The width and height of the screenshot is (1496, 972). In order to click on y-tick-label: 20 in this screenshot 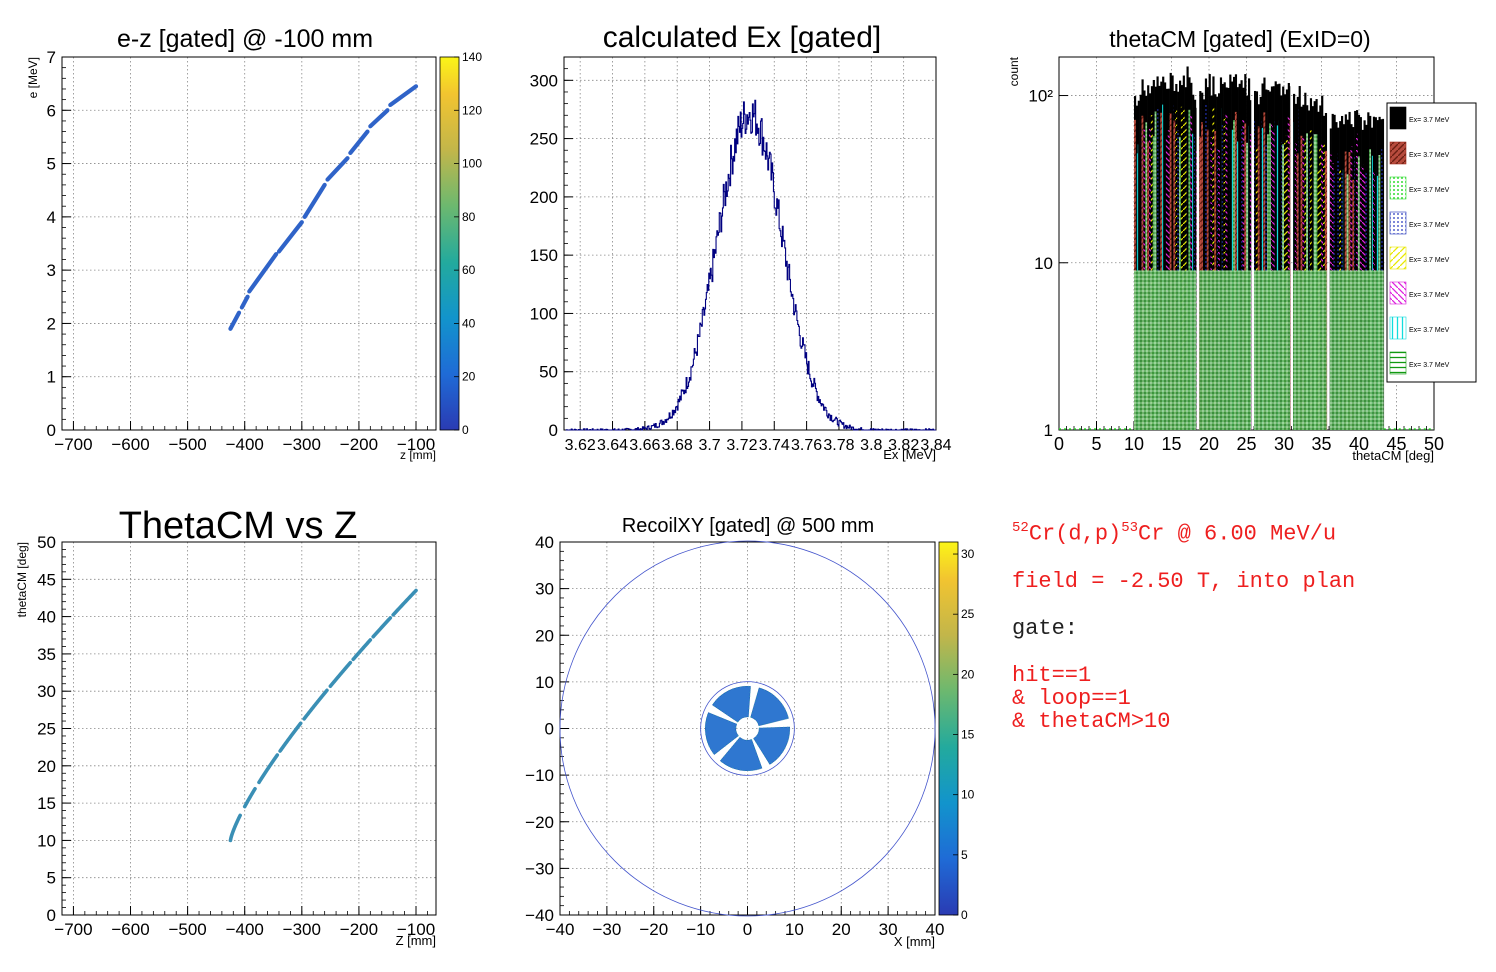, I will do `click(544, 635)`.